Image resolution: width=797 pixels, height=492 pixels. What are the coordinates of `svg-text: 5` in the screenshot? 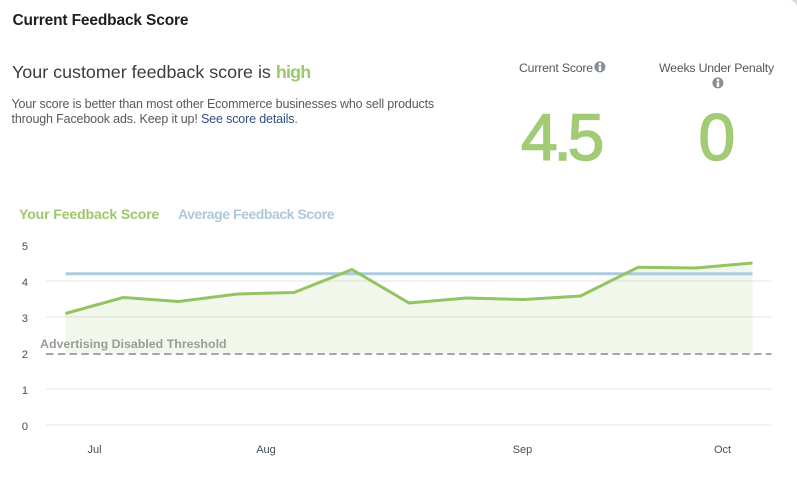 It's located at (25, 247).